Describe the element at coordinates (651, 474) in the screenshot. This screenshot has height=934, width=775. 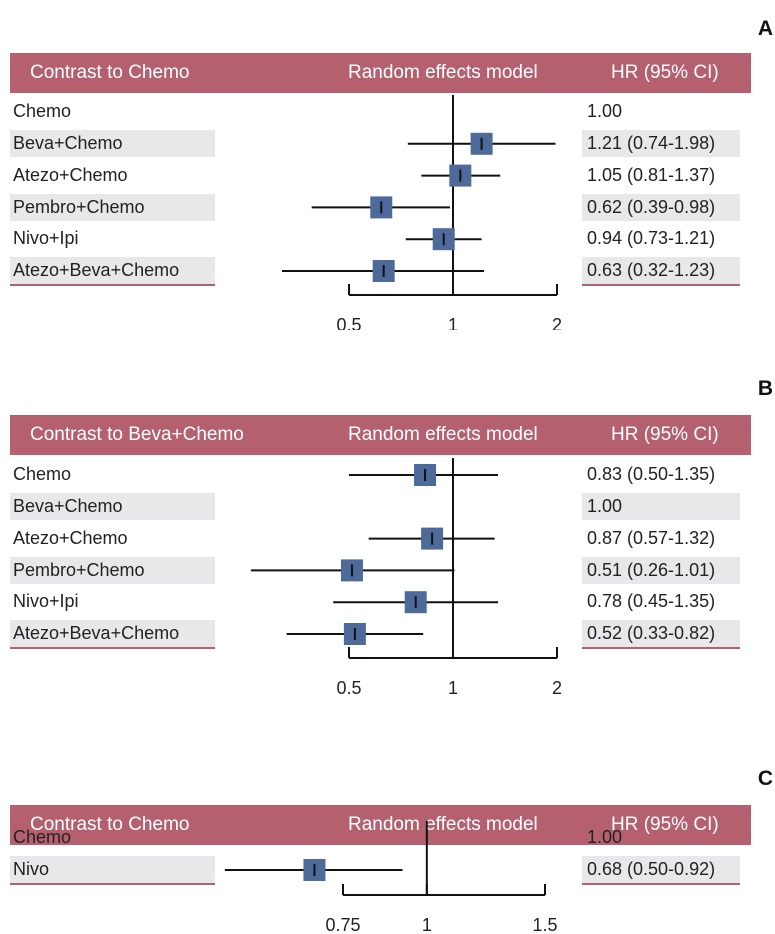
I see `hr-value: 0.83 (0.50-1.35)` at that location.